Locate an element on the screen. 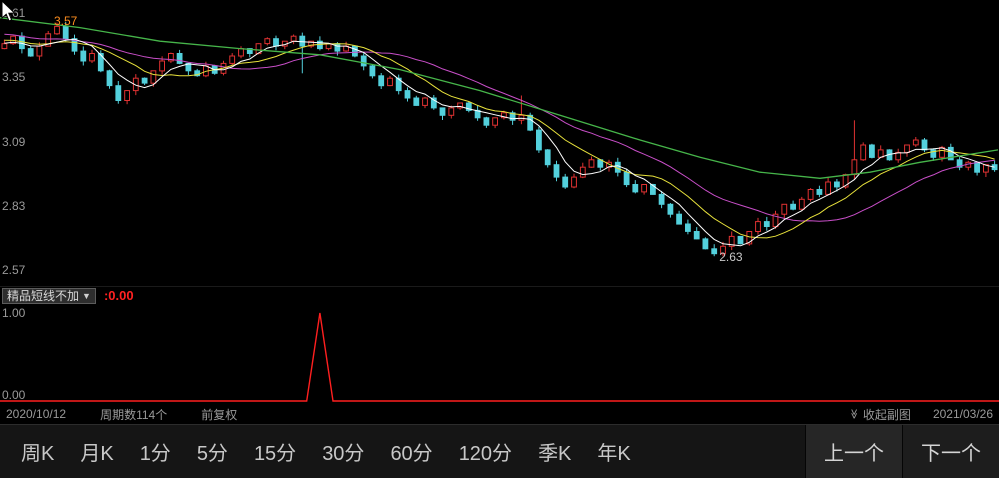 The width and height of the screenshot is (999, 478). period-button-30分: 30分 is located at coordinates (343, 451).